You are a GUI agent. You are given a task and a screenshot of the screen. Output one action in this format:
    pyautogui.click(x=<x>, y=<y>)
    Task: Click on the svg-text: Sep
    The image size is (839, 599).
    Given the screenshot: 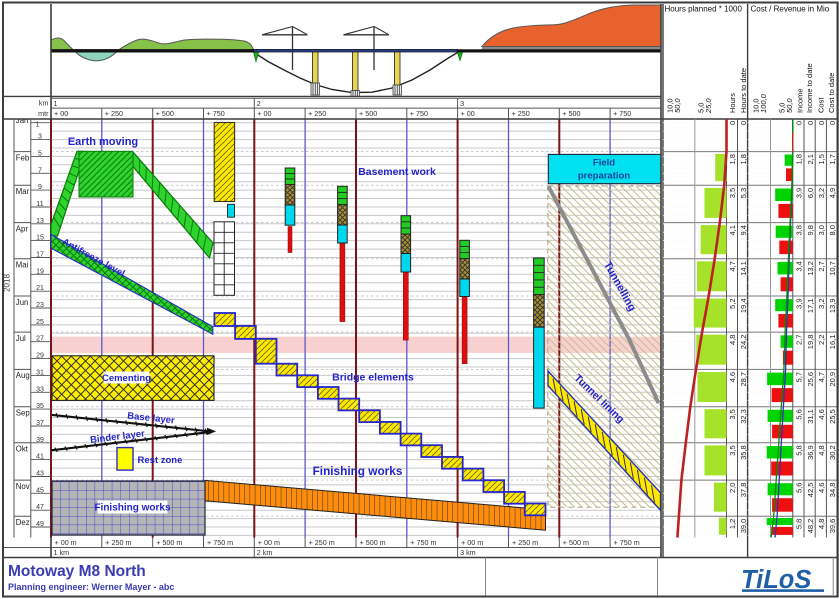 What is the action you would take?
    pyautogui.click(x=23, y=413)
    